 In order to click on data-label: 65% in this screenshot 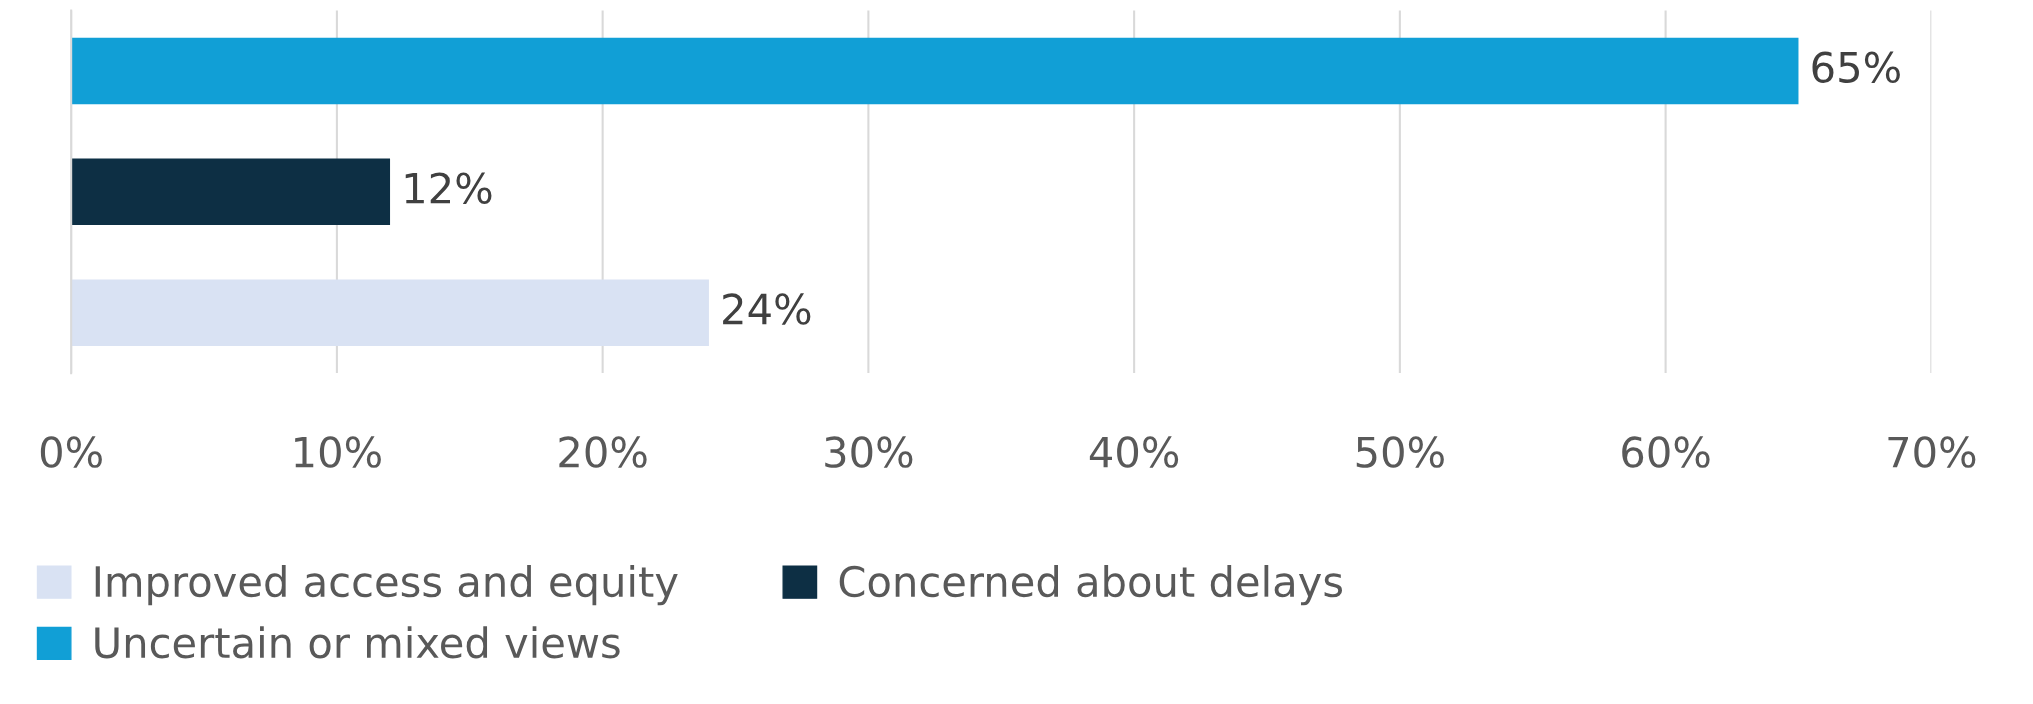, I will do `click(1856, 67)`.